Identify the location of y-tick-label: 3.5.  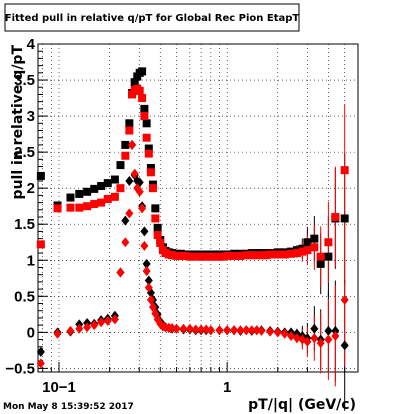
(24, 80).